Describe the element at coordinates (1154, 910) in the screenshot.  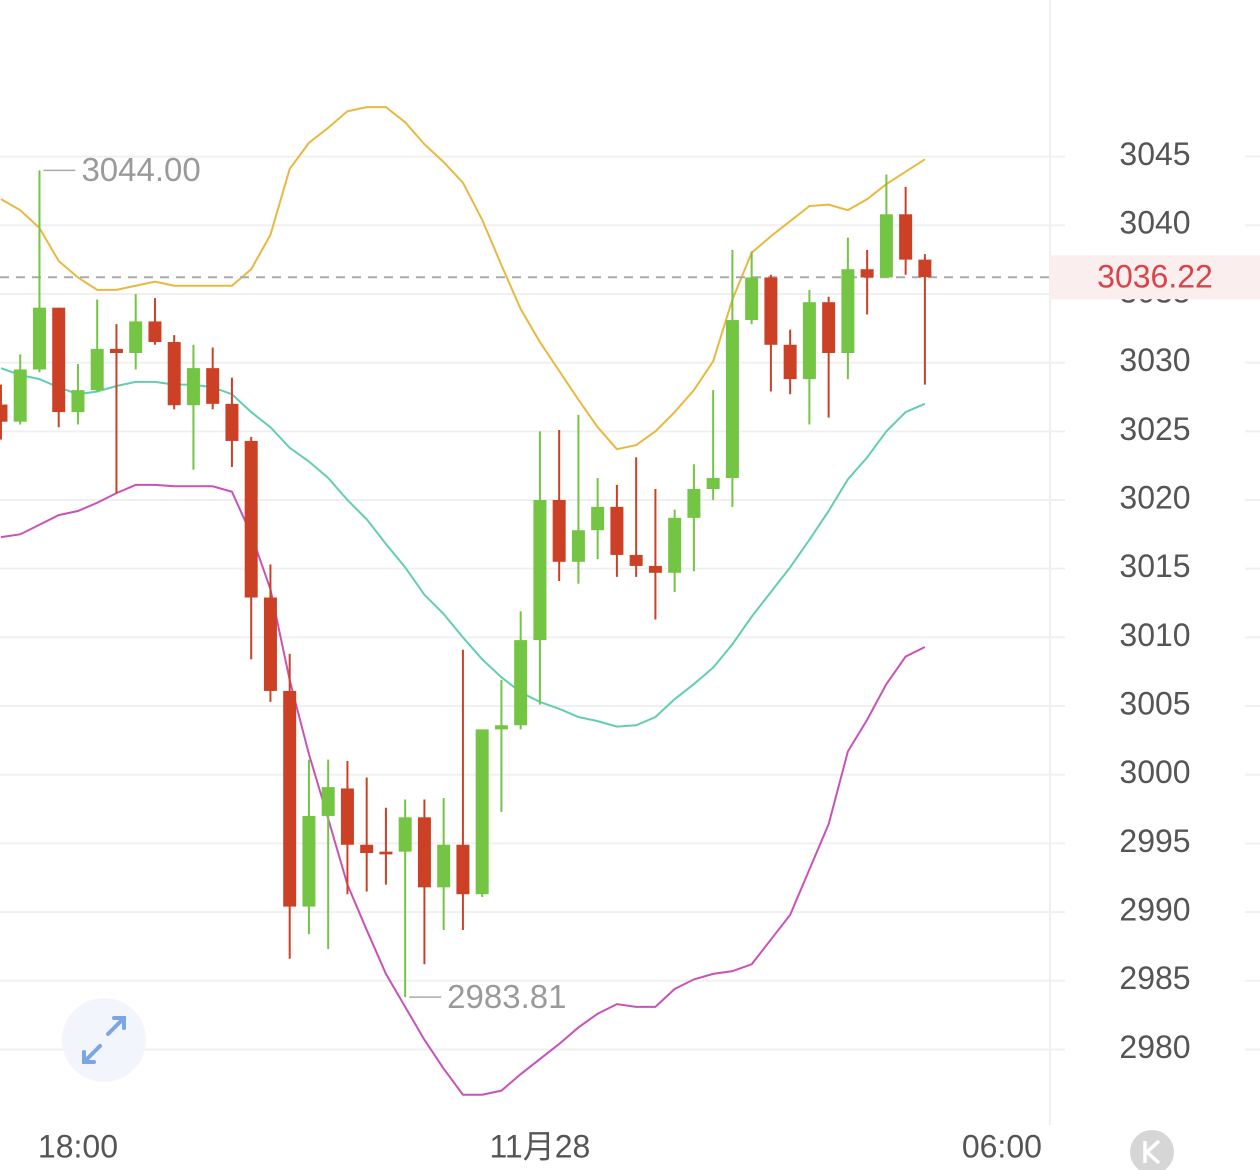
I see `y-tick-label: 2990` at that location.